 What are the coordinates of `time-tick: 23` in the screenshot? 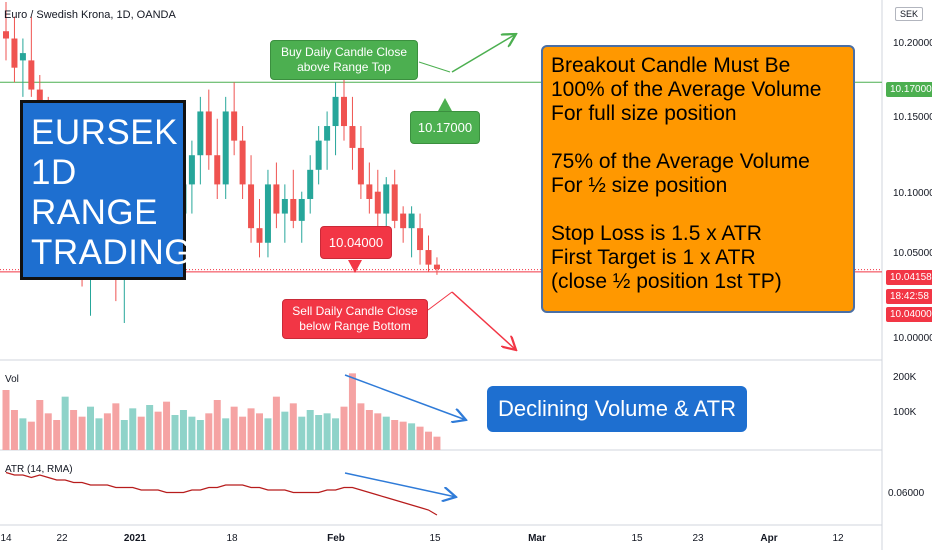 It's located at (698, 538).